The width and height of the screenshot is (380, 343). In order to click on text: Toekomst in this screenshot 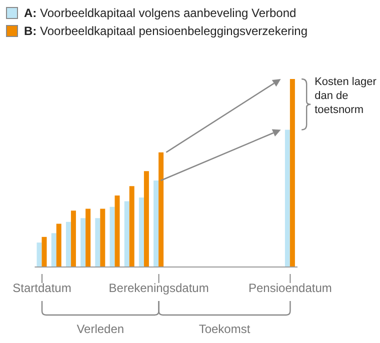, I will do `click(224, 329)`.